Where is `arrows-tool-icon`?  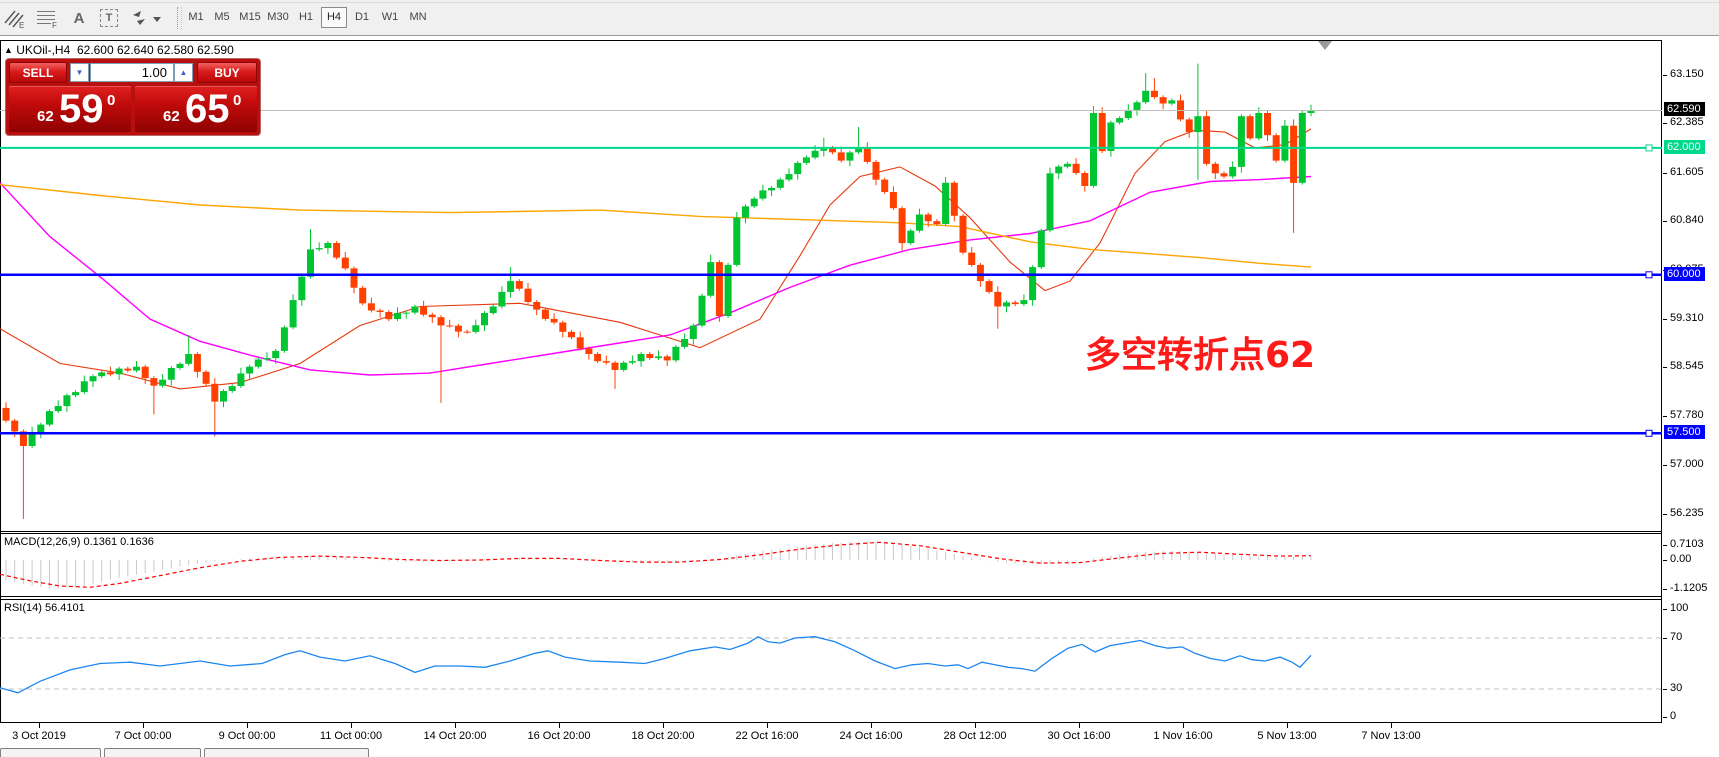
arrows-tool-icon is located at coordinates (146, 18).